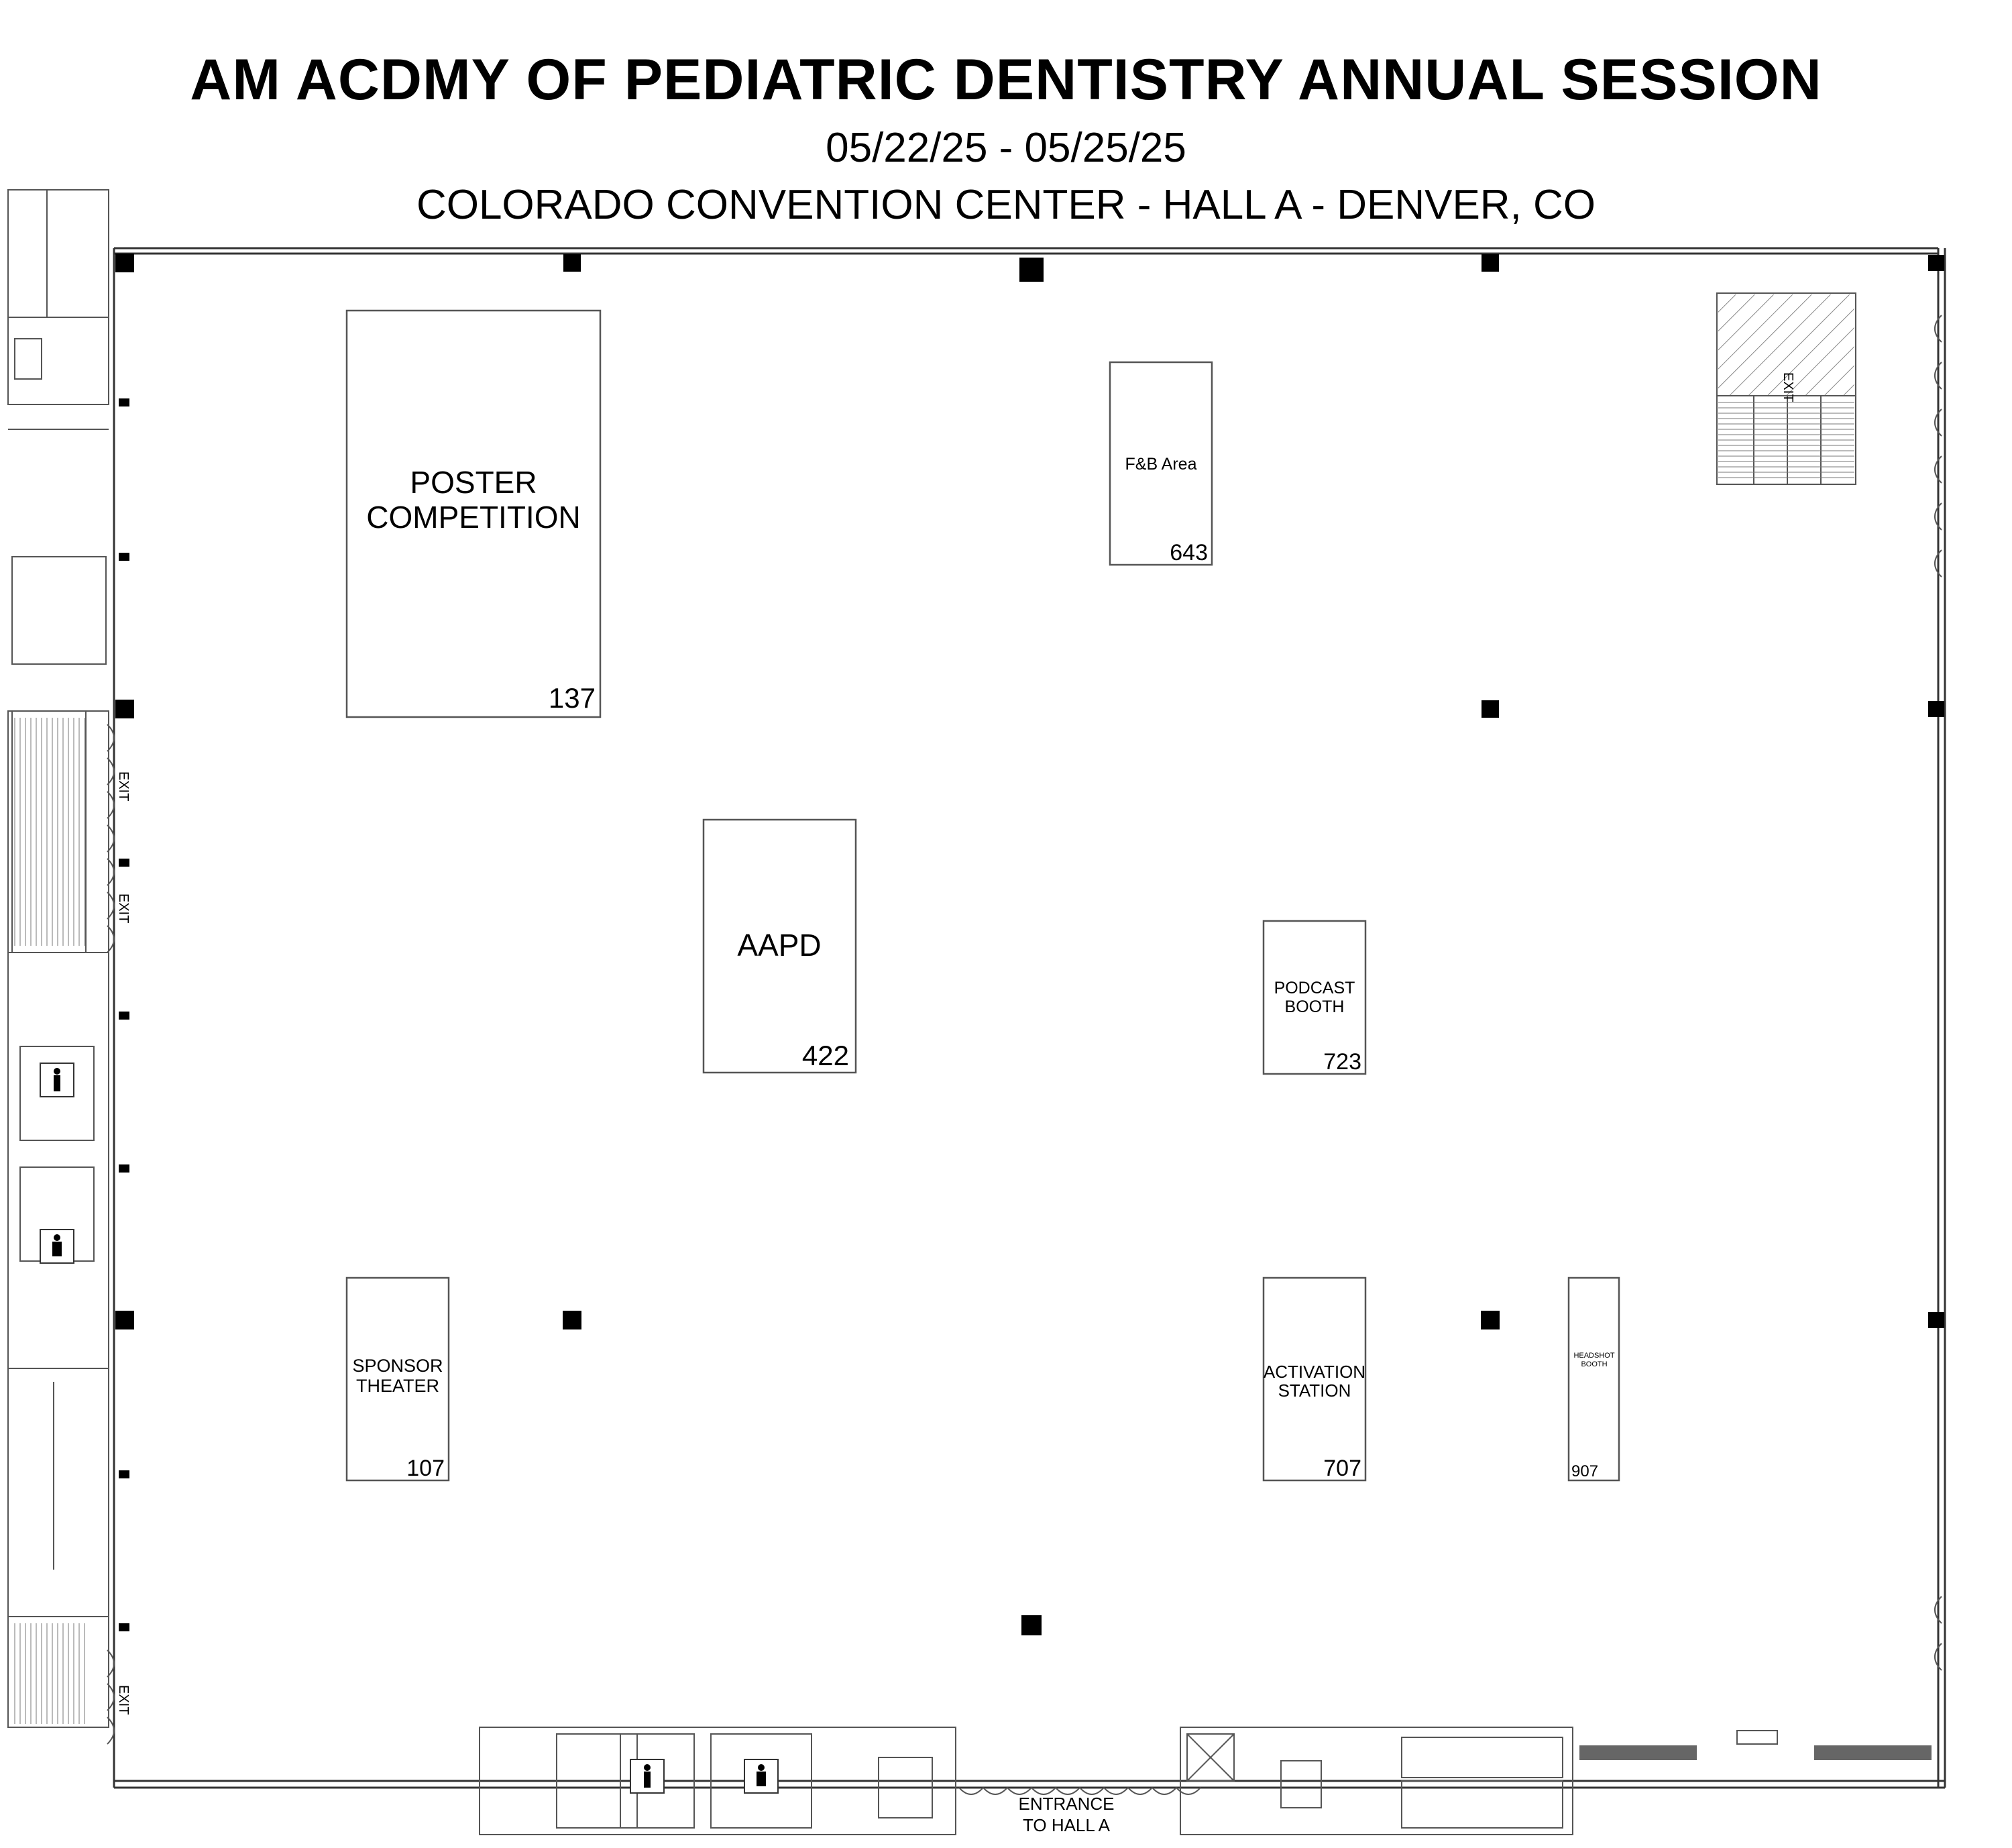 Image resolution: width=2012 pixels, height=1848 pixels. I want to click on booth-label: THEATER, so click(397, 1386).